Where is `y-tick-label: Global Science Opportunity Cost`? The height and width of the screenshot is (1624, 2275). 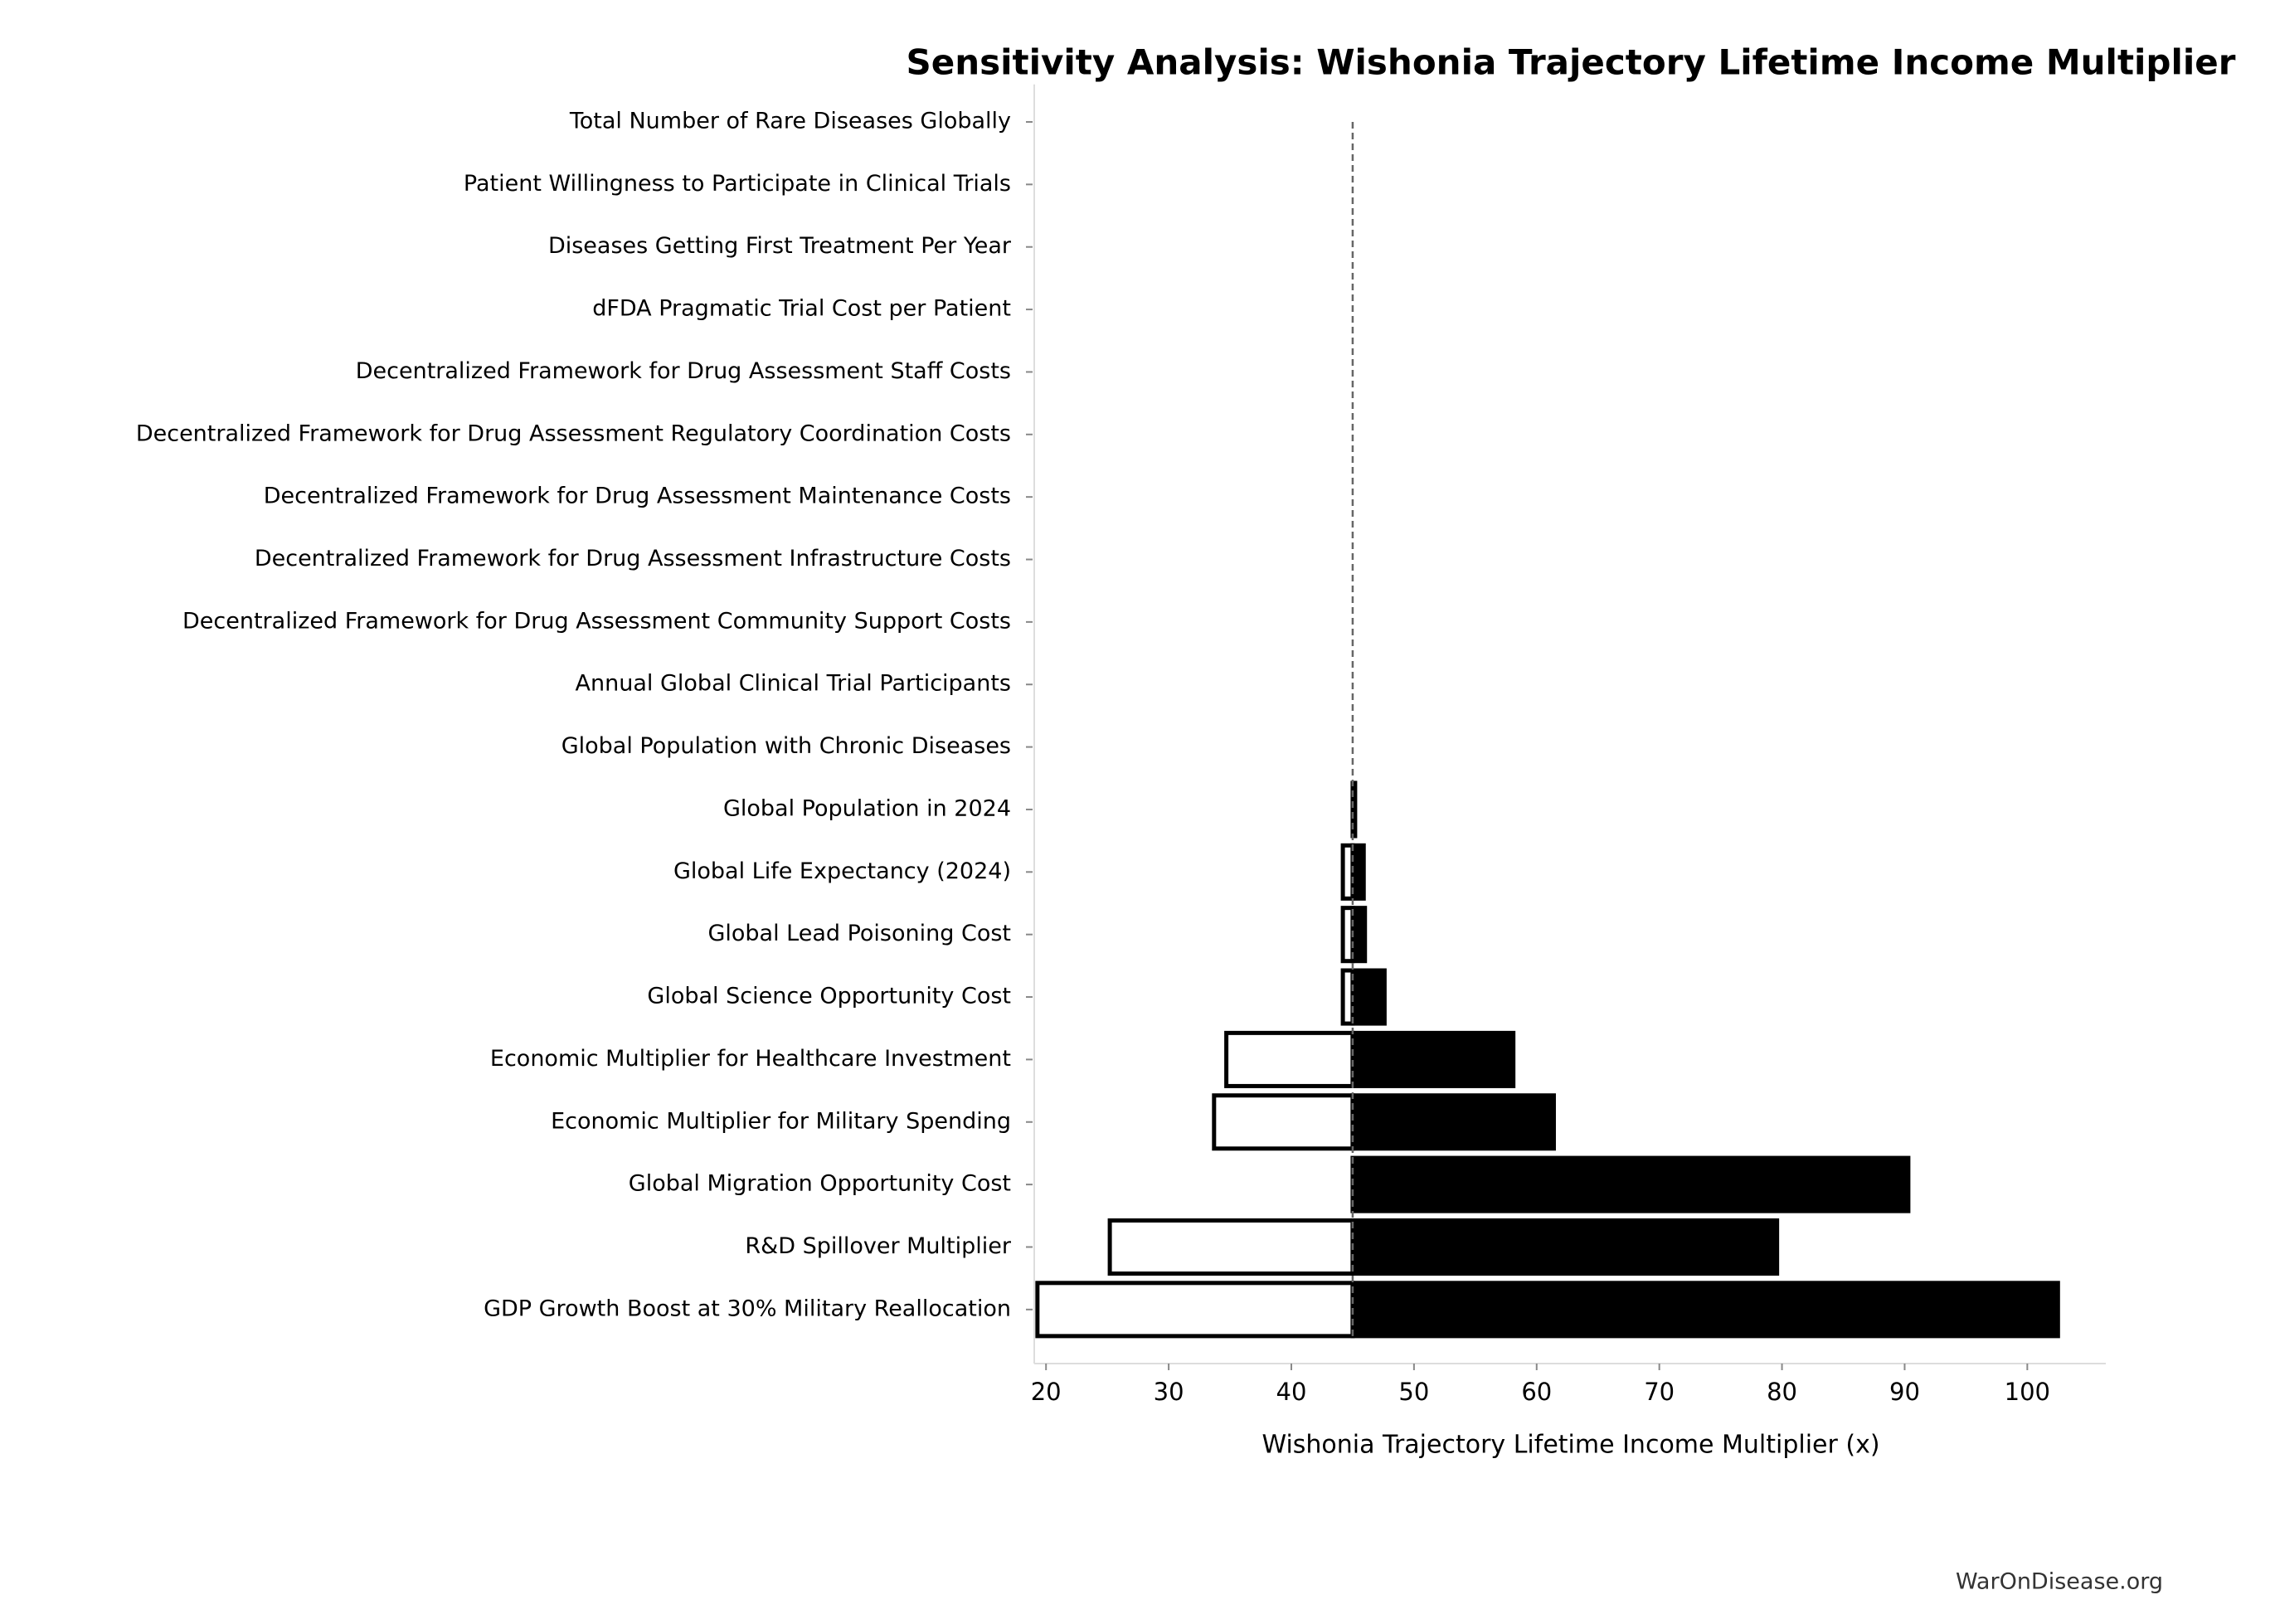
y-tick-label: Global Science Opportunity Cost is located at coordinates (829, 996).